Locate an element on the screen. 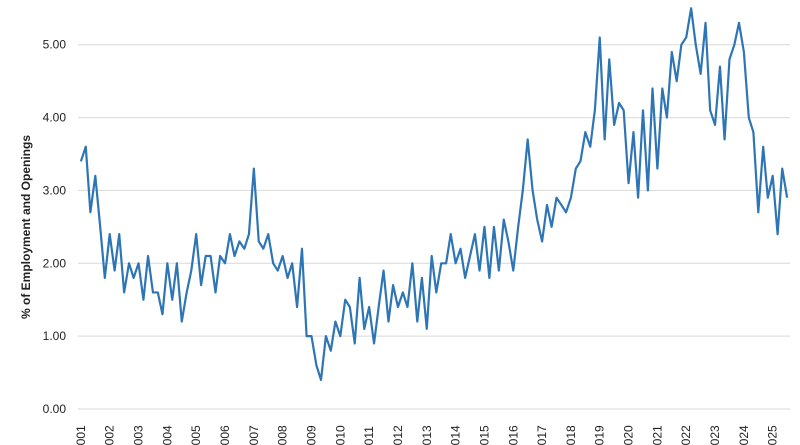 This screenshot has width=800, height=445. y-tick-label: 2.00 is located at coordinates (55, 263).